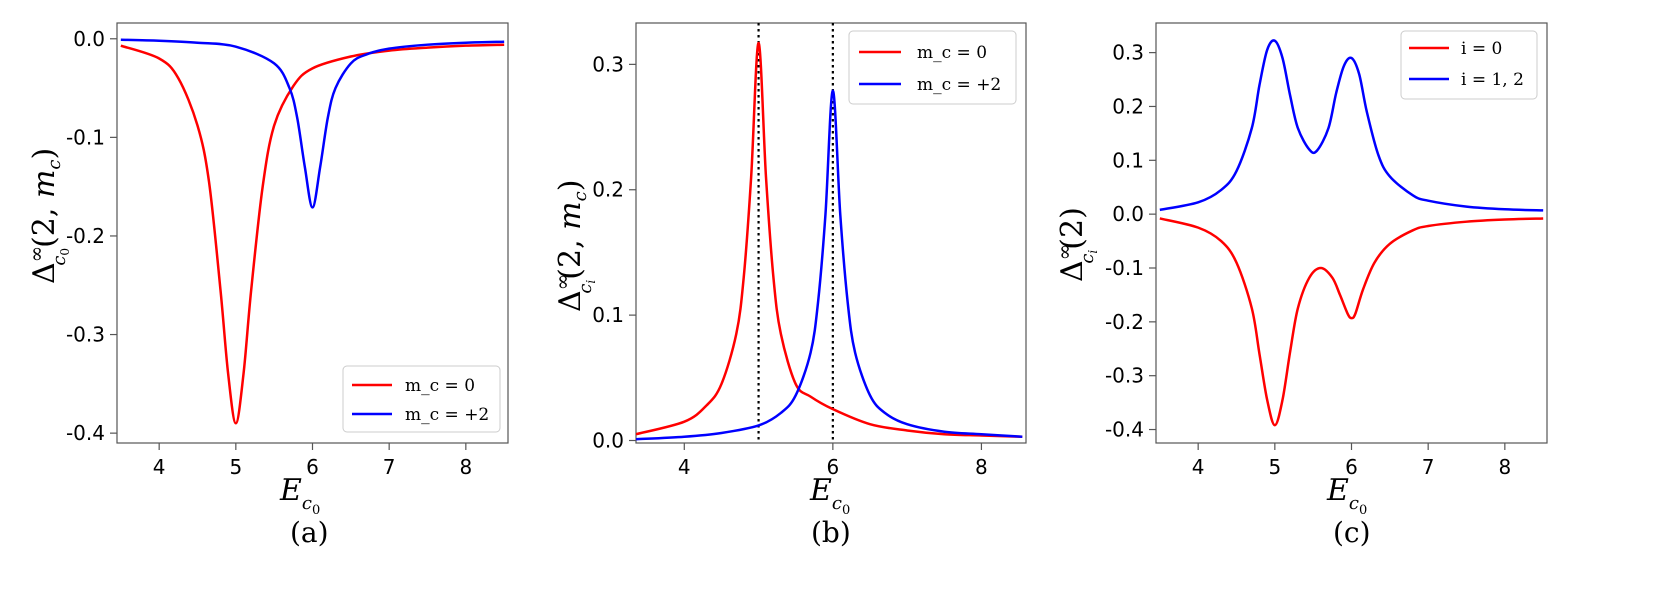 The height and width of the screenshot is (609, 1661). Describe the element at coordinates (795, 233) in the screenshot. I see `reference-lines` at that location.